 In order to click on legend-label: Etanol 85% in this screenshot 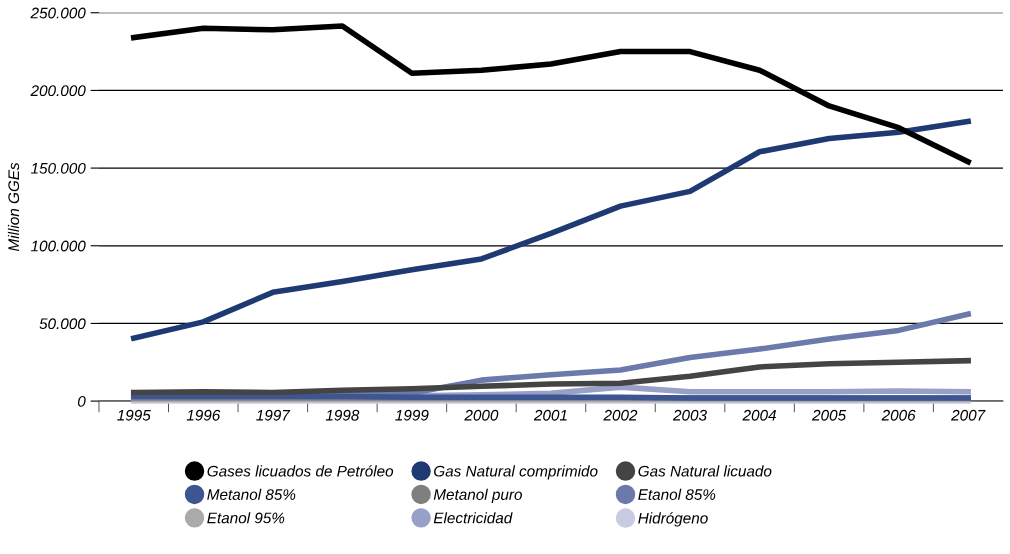, I will do `click(677, 494)`.